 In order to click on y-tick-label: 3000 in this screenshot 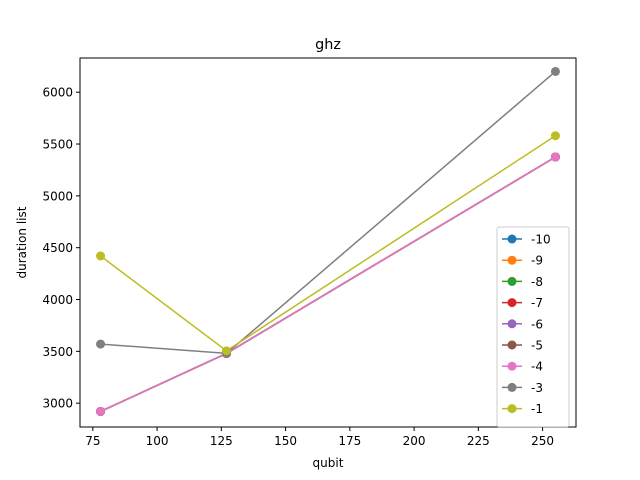, I will do `click(57, 404)`.